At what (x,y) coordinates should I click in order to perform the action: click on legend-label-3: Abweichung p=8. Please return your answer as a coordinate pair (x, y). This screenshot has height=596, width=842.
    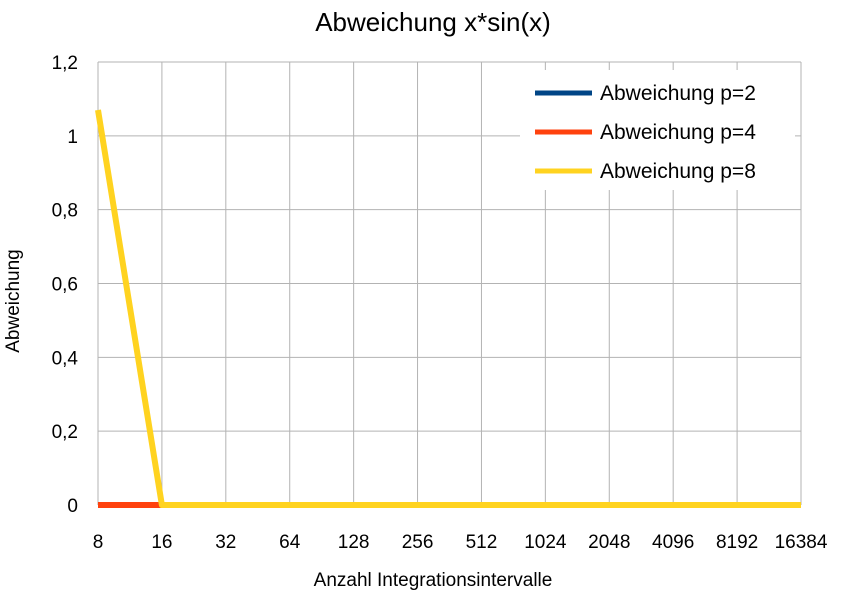
    Looking at the image, I should click on (678, 171).